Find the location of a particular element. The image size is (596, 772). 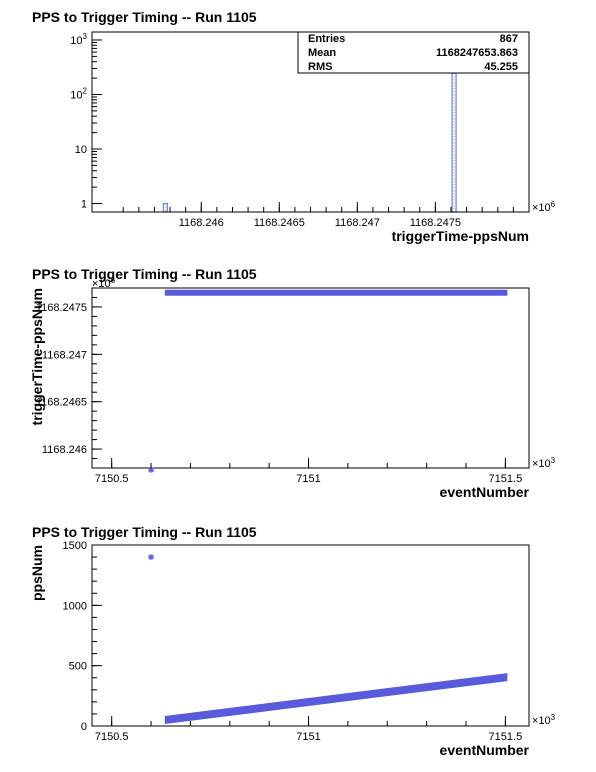

timing-scatter-point is located at coordinates (151, 469).